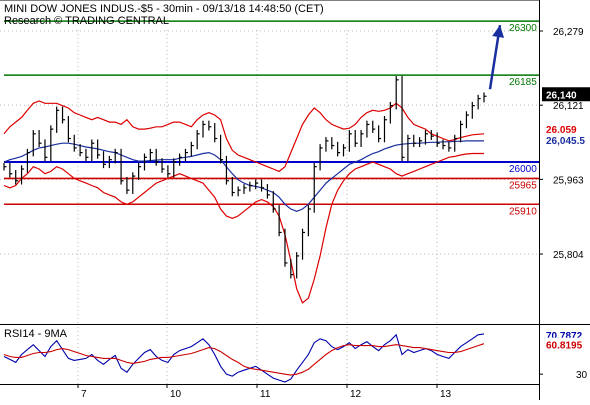  I want to click on chart-source: Research © TRADING CENTRAL, so click(86, 21).